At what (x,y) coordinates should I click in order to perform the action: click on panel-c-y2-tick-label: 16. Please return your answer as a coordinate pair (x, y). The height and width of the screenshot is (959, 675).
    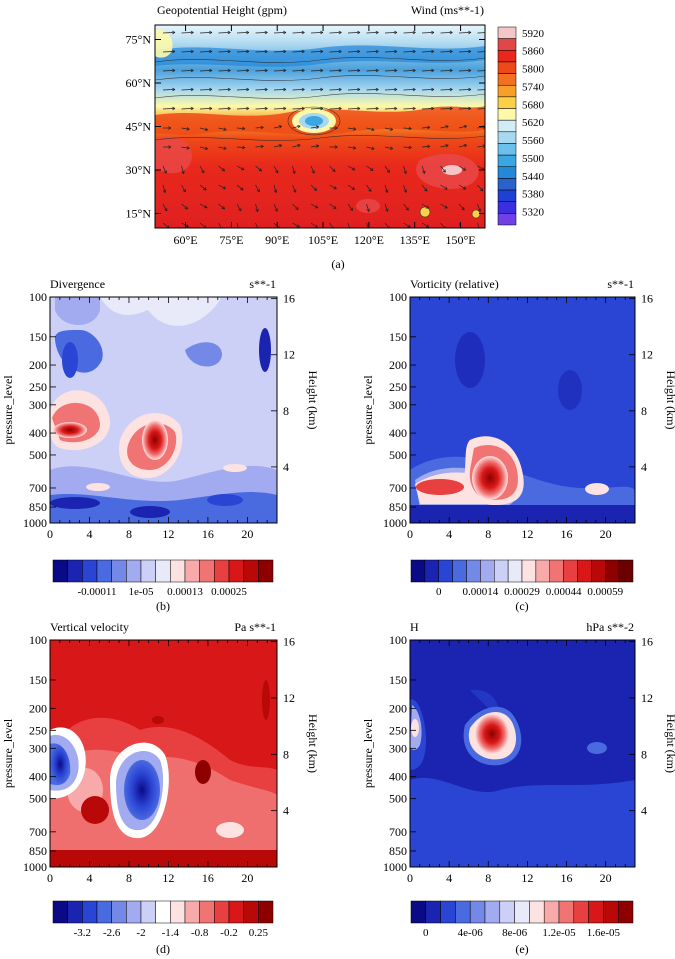
    Looking at the image, I should click on (647, 299).